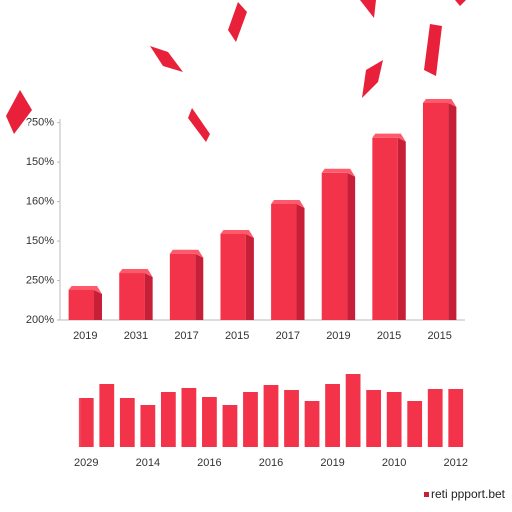  What do you see at coordinates (40, 202) in the screenshot?
I see `y-tick-label: 160%` at bounding box center [40, 202].